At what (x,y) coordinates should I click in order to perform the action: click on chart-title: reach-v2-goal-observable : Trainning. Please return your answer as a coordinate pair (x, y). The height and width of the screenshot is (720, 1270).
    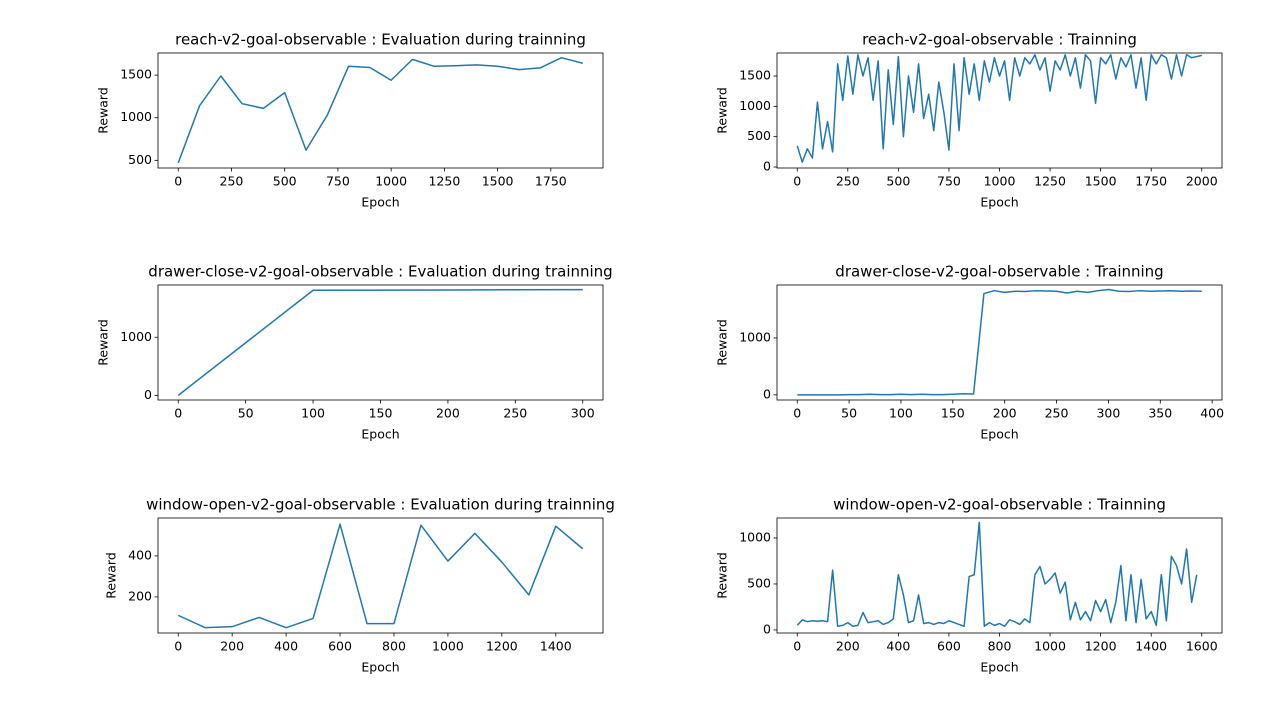
    Looking at the image, I should click on (999, 40).